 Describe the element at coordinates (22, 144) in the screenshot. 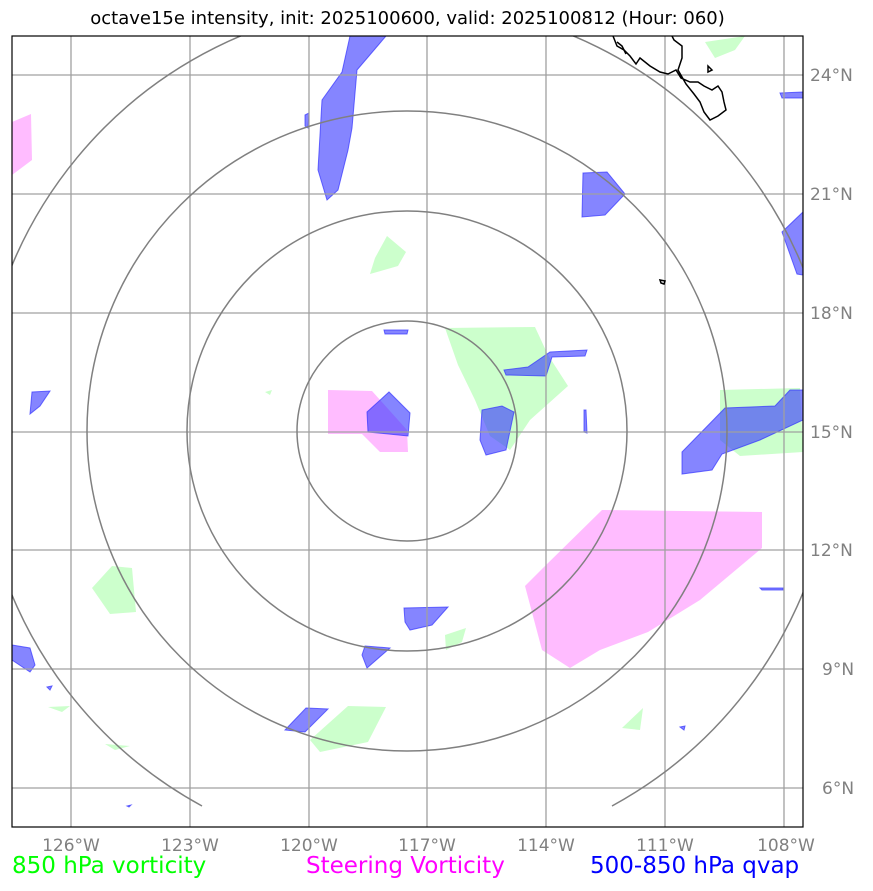

I see `steering-vorticity-area` at that location.